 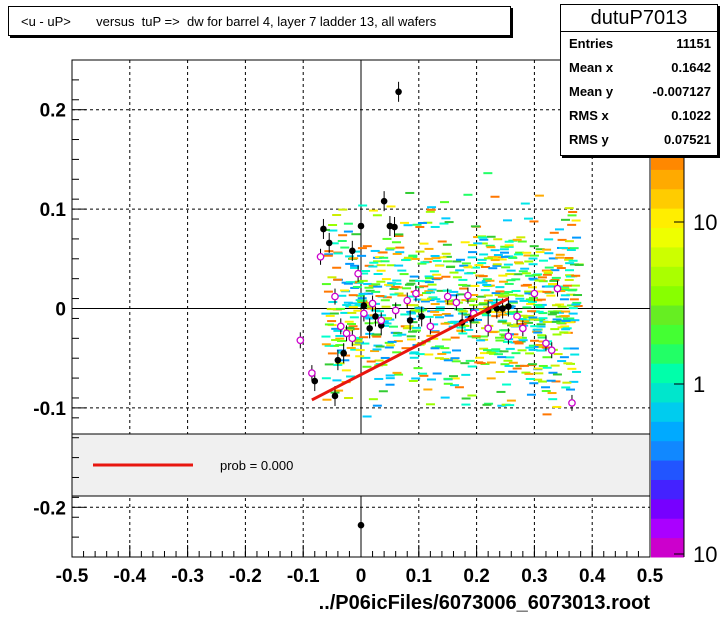 I want to click on colorbar-tick-label: 1, so click(x=699, y=384).